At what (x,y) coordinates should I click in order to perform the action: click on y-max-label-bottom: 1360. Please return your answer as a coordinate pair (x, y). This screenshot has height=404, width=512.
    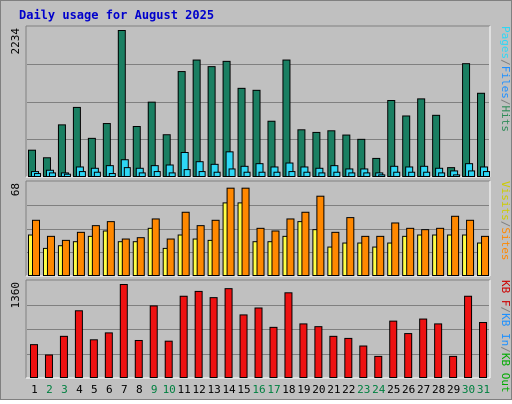
    Looking at the image, I should click on (15, 295).